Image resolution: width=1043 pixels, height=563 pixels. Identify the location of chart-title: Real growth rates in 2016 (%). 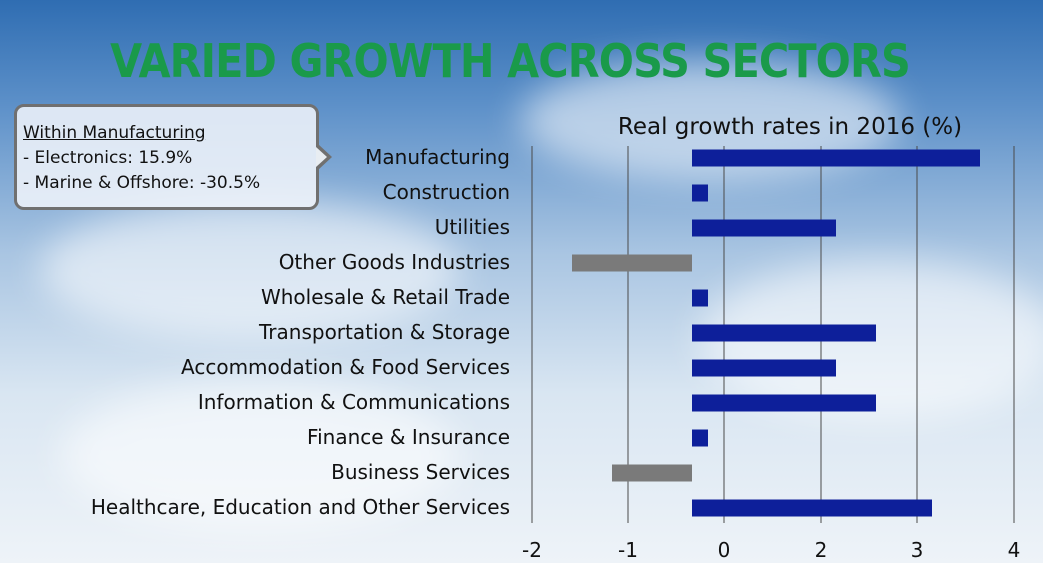
(790, 127).